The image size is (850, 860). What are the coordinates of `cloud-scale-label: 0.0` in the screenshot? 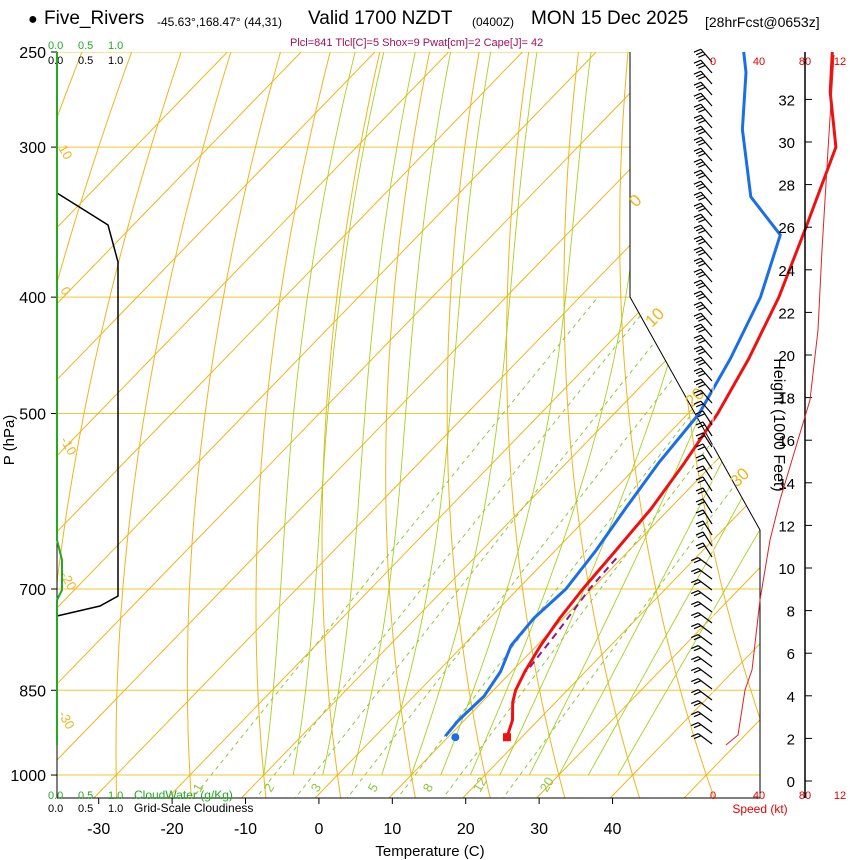 It's located at (55, 46).